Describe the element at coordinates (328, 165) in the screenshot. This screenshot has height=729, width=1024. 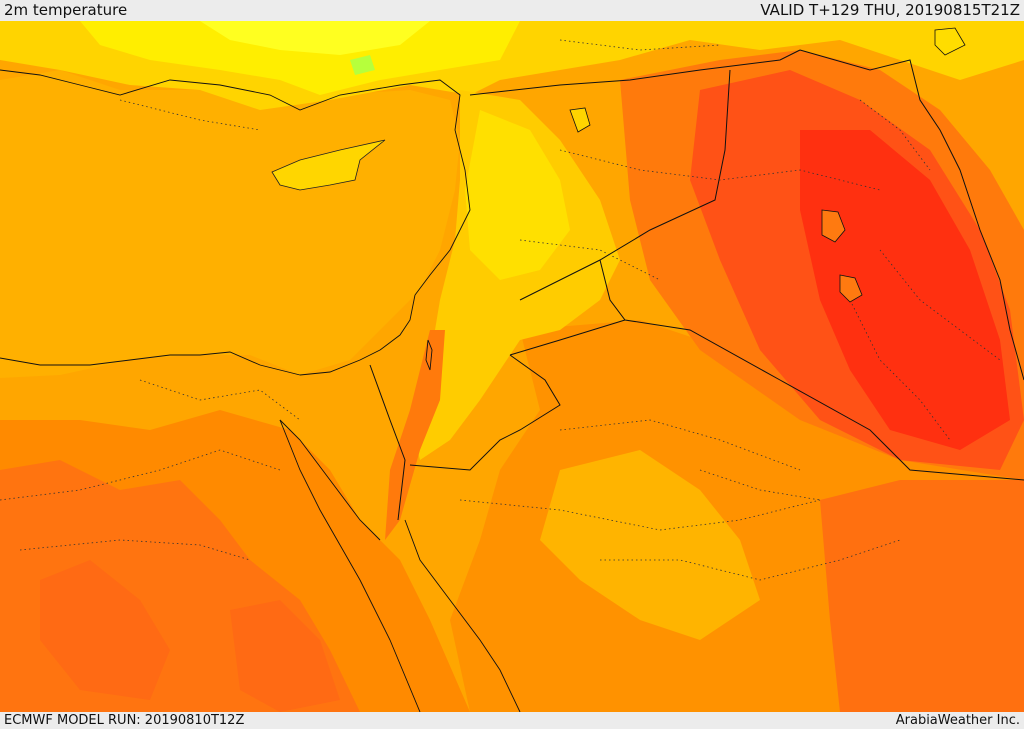
I see `cyprus` at that location.